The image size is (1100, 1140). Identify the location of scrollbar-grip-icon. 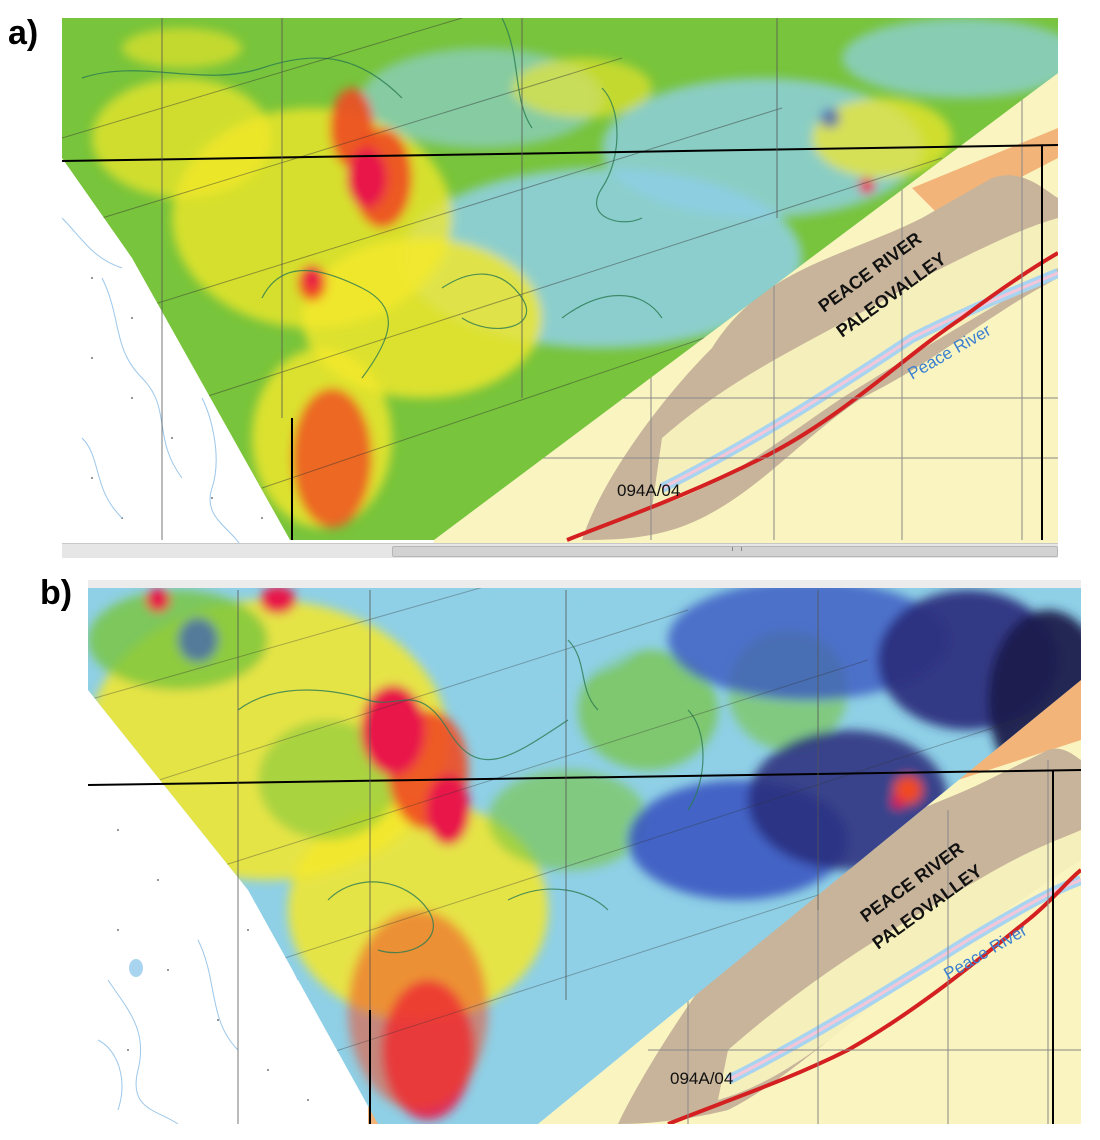
(737, 549).